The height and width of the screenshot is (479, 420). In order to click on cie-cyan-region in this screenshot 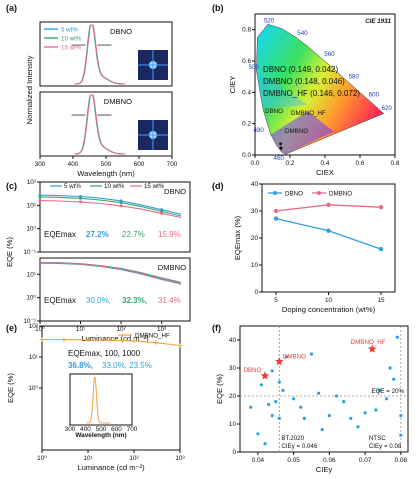, I will do `click(282, 89)`.